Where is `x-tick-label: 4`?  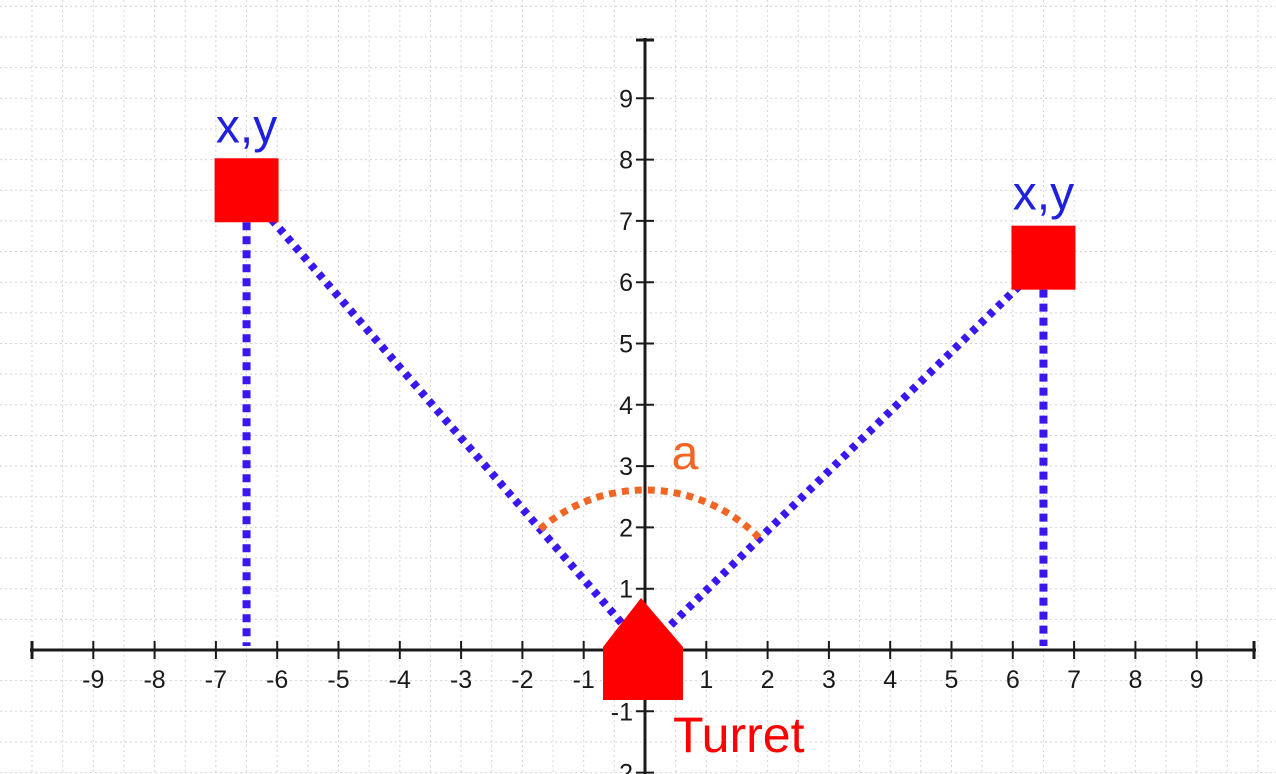
x-tick-label: 4 is located at coordinates (890, 680).